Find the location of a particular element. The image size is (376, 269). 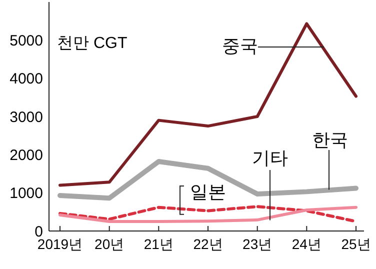

text: 기타 is located at coordinates (270, 158).